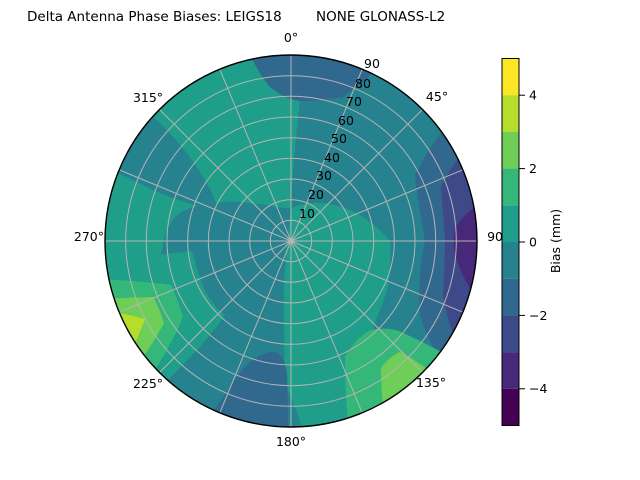 The height and width of the screenshot is (480, 640). I want to click on colorbar-axis-label: Bias (mm), so click(555, 241).